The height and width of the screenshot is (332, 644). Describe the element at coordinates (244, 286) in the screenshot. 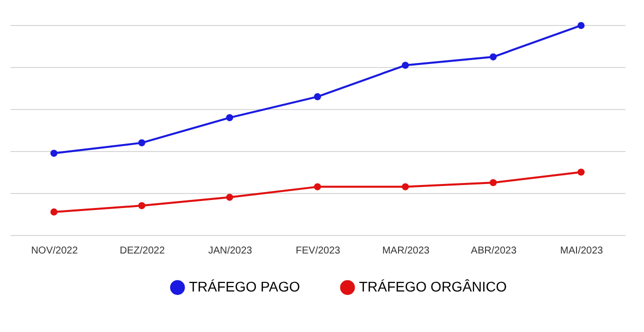

I see `legend-label: TRÁFEGO PAGO` at that location.